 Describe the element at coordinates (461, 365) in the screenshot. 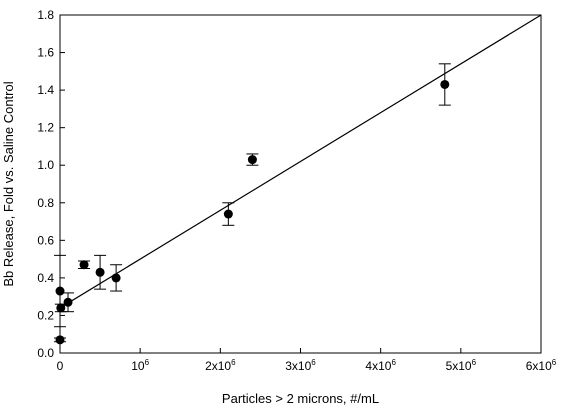

I see `x-tick-label: 5x10⁶` at that location.